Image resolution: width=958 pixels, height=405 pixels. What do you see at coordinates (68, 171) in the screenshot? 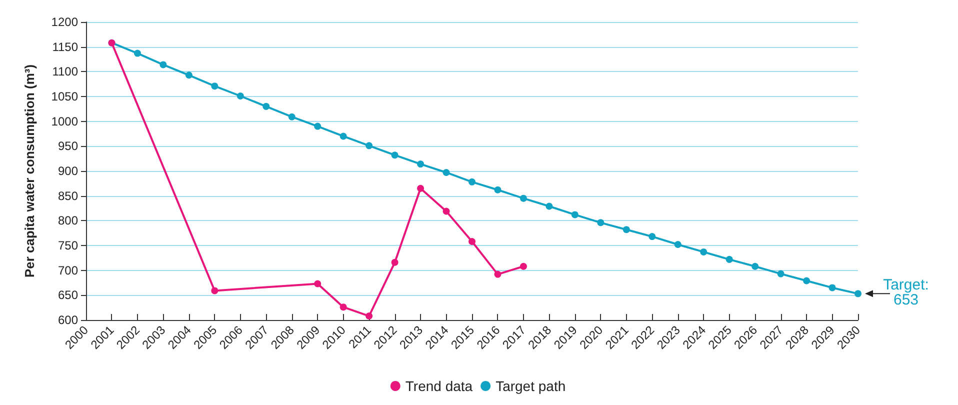
I see `y-tick-label: 900` at bounding box center [68, 171].